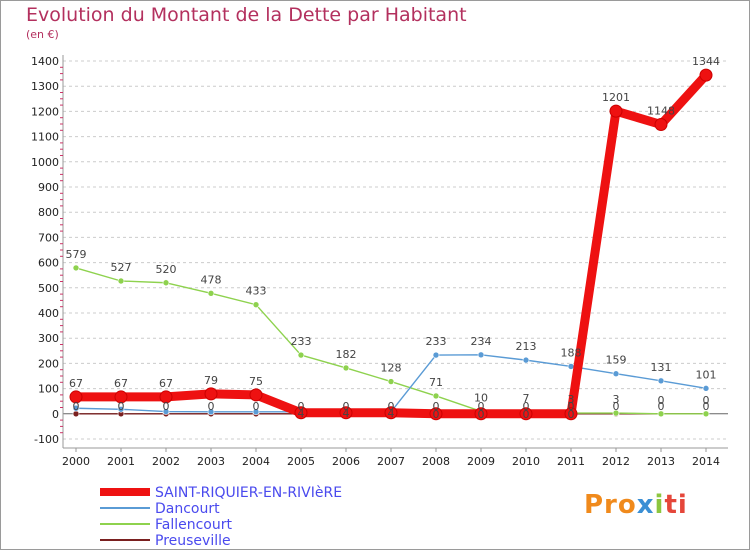 The height and width of the screenshot is (550, 750). What do you see at coordinates (48, 187) in the screenshot?
I see `y-tick-label: 900` at bounding box center [48, 187].